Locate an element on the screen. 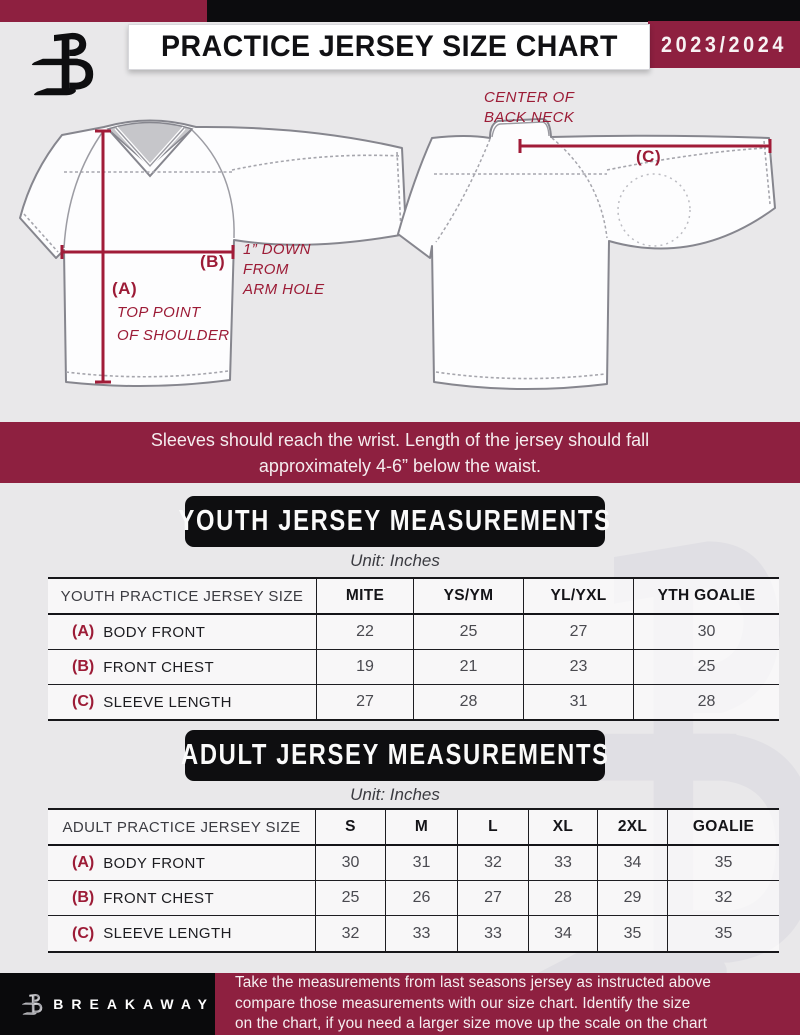 This screenshot has height=1035, width=800. front-jersey-diagram is located at coordinates (213, 253).